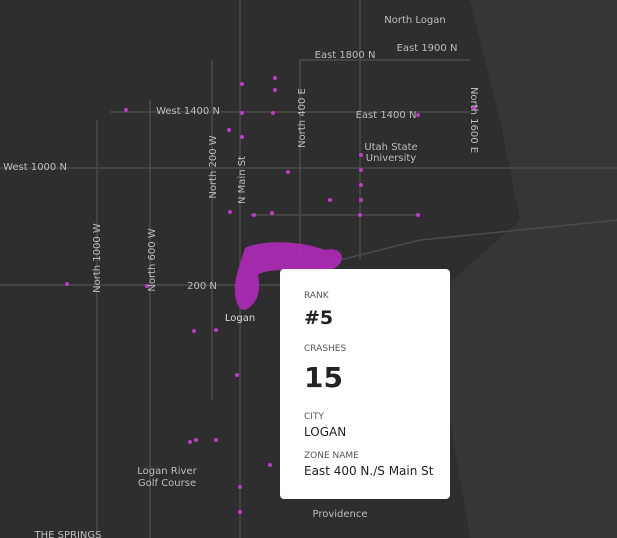 The image size is (617, 538). Describe the element at coordinates (386, 115) in the screenshot. I see `map-label: East 1400 N` at that location.